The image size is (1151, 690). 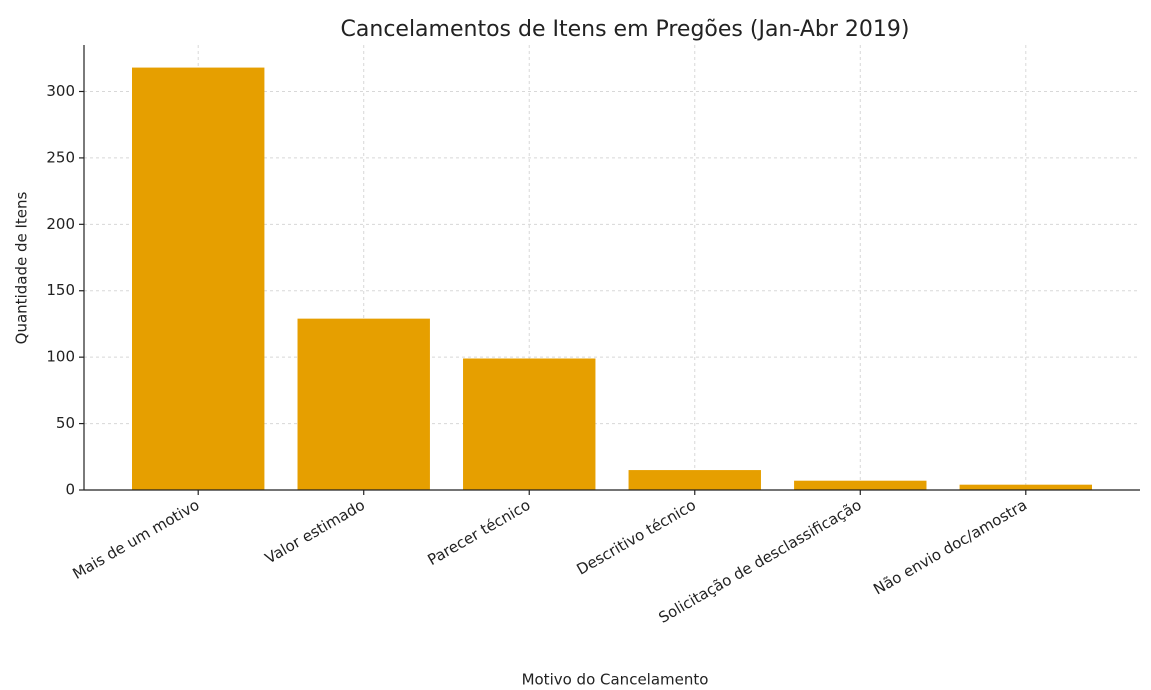 I want to click on x-tick-label: Não envio doc/amostra, so click(x=950, y=547).